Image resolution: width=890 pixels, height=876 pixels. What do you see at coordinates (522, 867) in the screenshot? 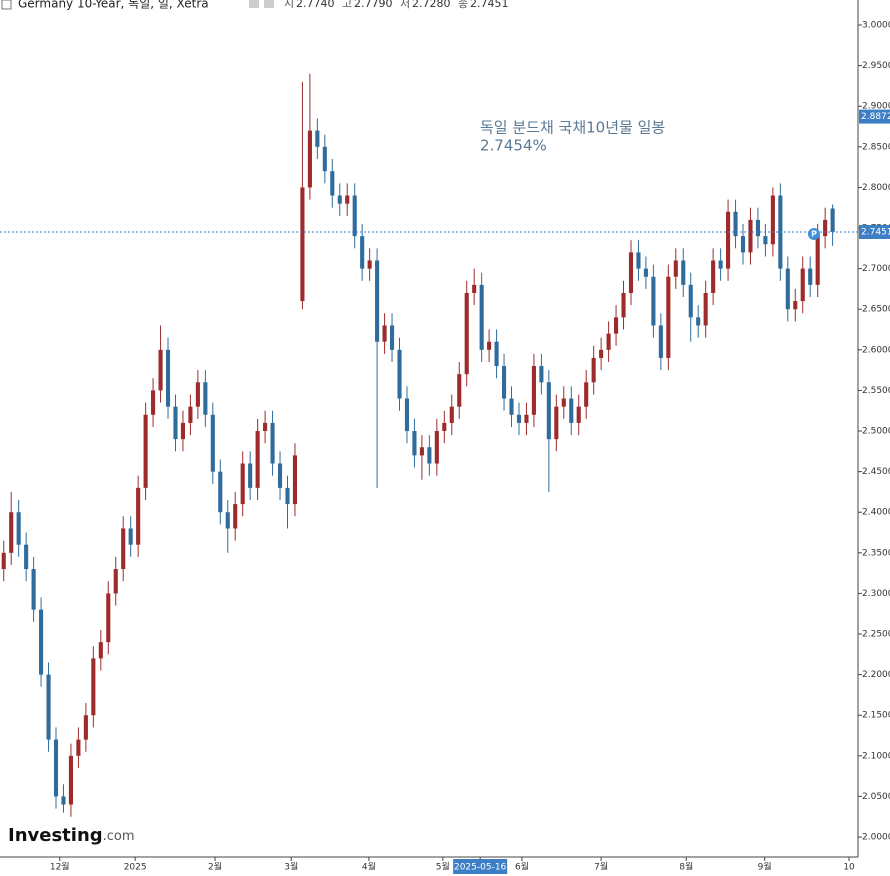
I see `x-tick-label: 6월` at bounding box center [522, 867].